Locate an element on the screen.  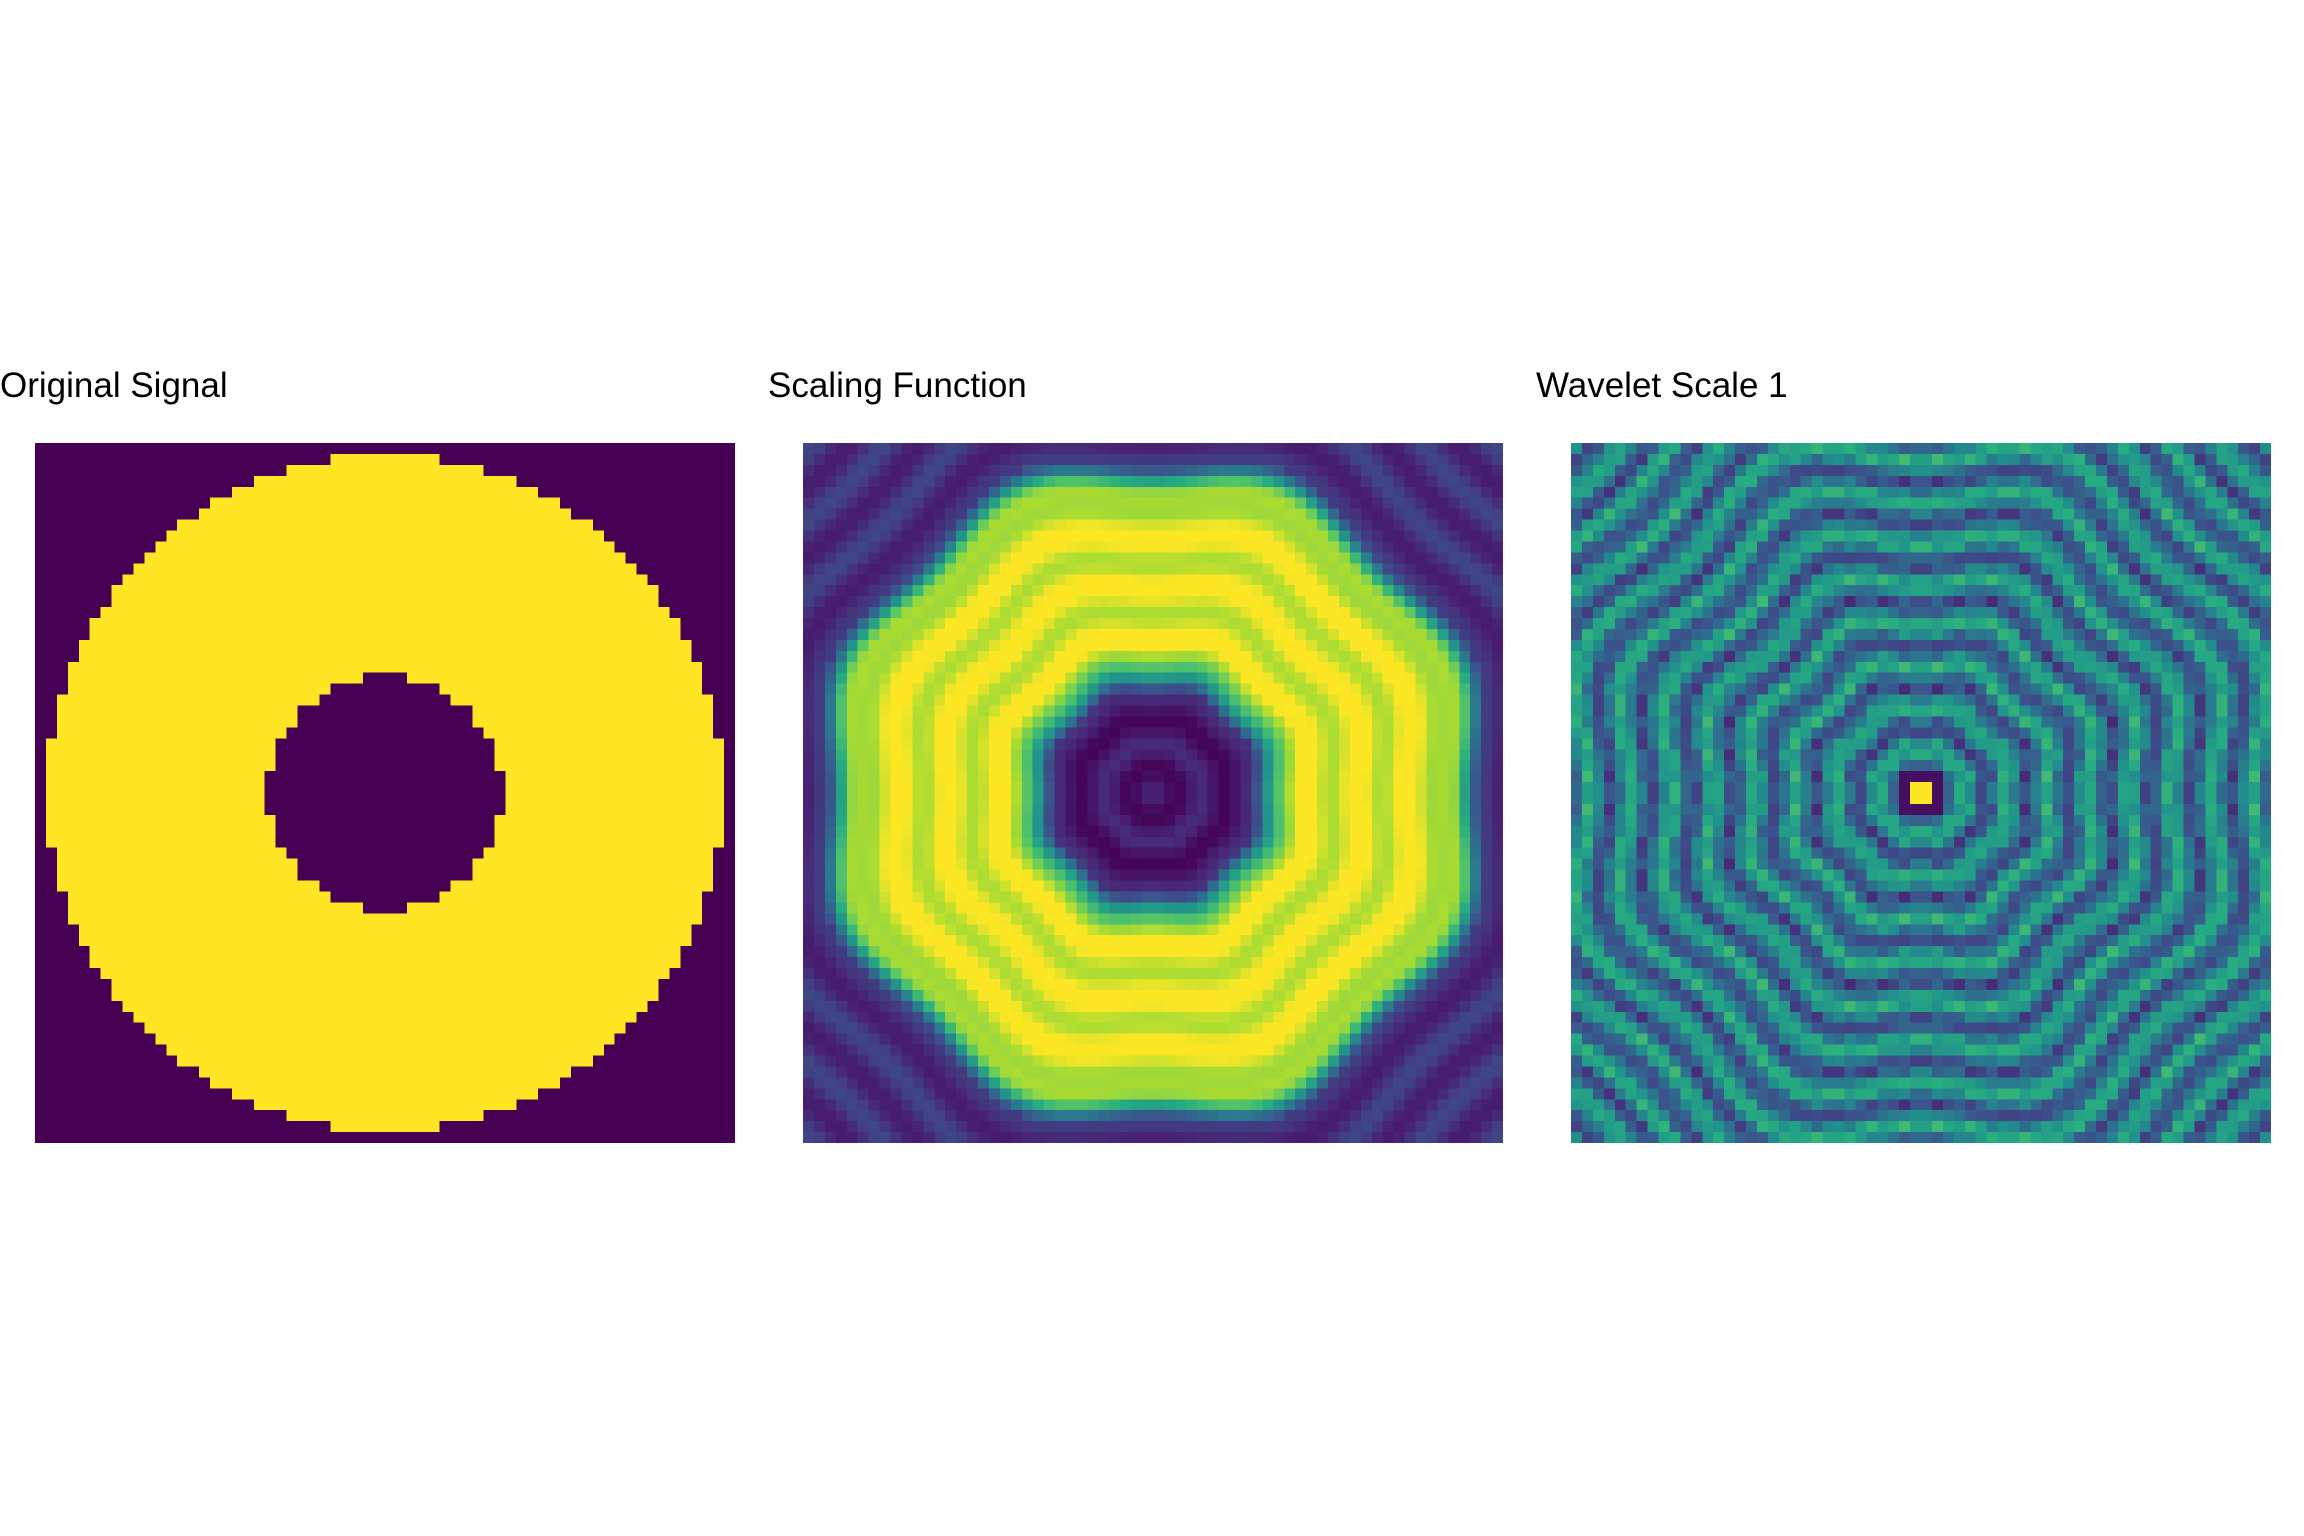
panel-title: Original Signal is located at coordinates (114, 385).